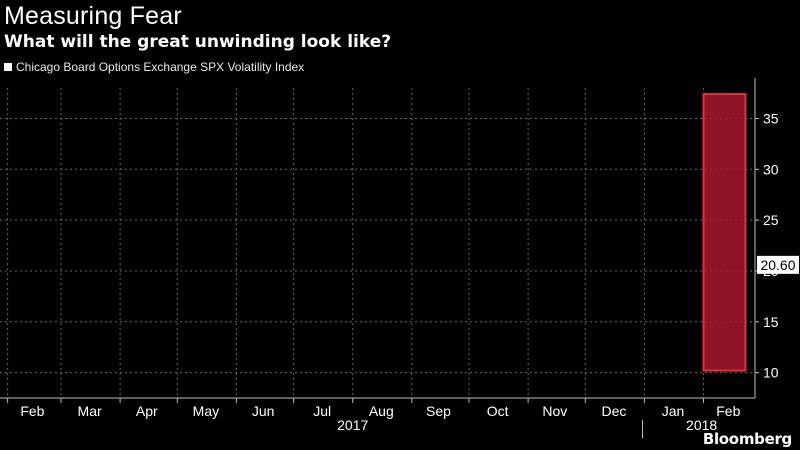  I want to click on year-label-2017: 2017, so click(352, 425).